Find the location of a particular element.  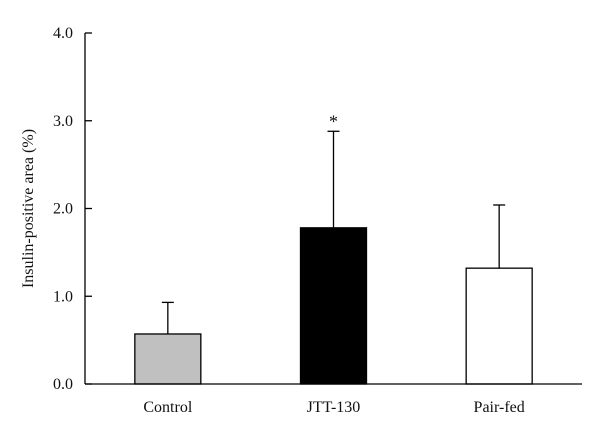

significance-marker: * is located at coordinates (333, 121).